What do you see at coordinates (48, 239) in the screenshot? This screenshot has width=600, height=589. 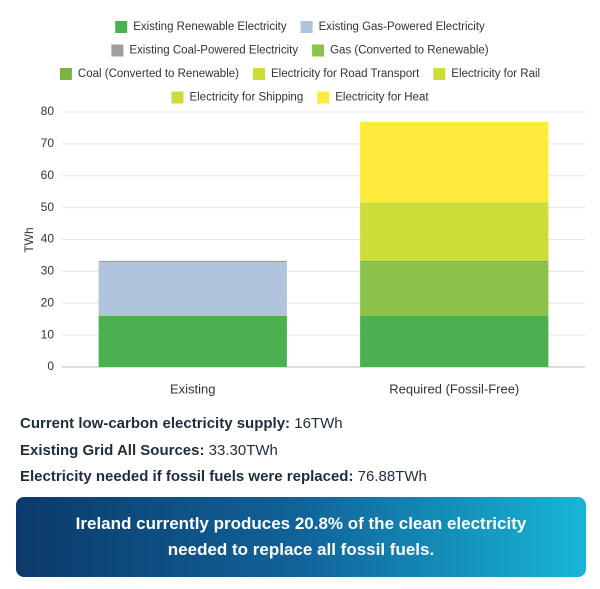 I see `y-tick-label: 40` at bounding box center [48, 239].